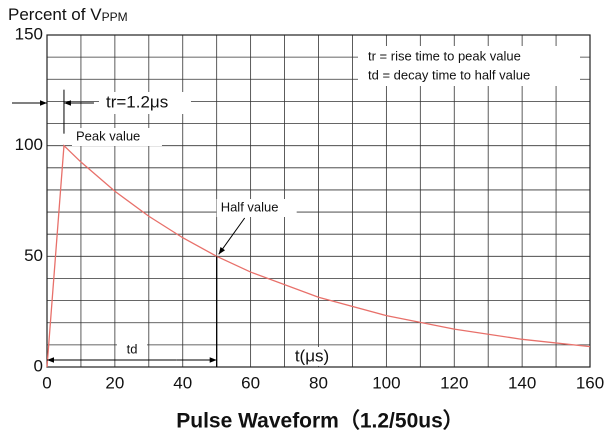 The width and height of the screenshot is (609, 444). Describe the element at coordinates (320, 421) in the screenshot. I see `chart-title: Pulse Waveform（1.2/50us）` at that location.